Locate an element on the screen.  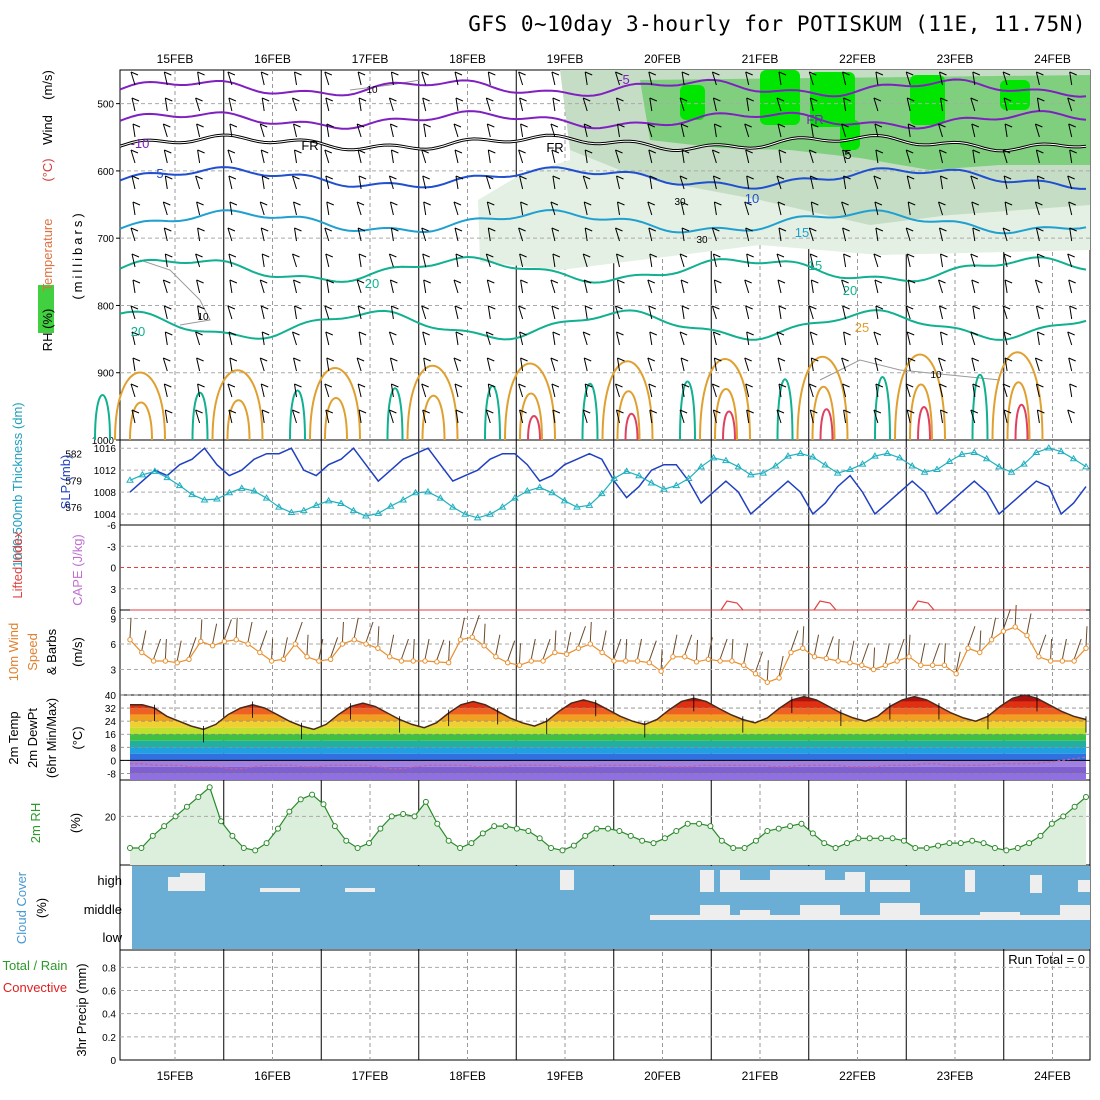
rh-fill-bright is located at coordinates (927, 100).